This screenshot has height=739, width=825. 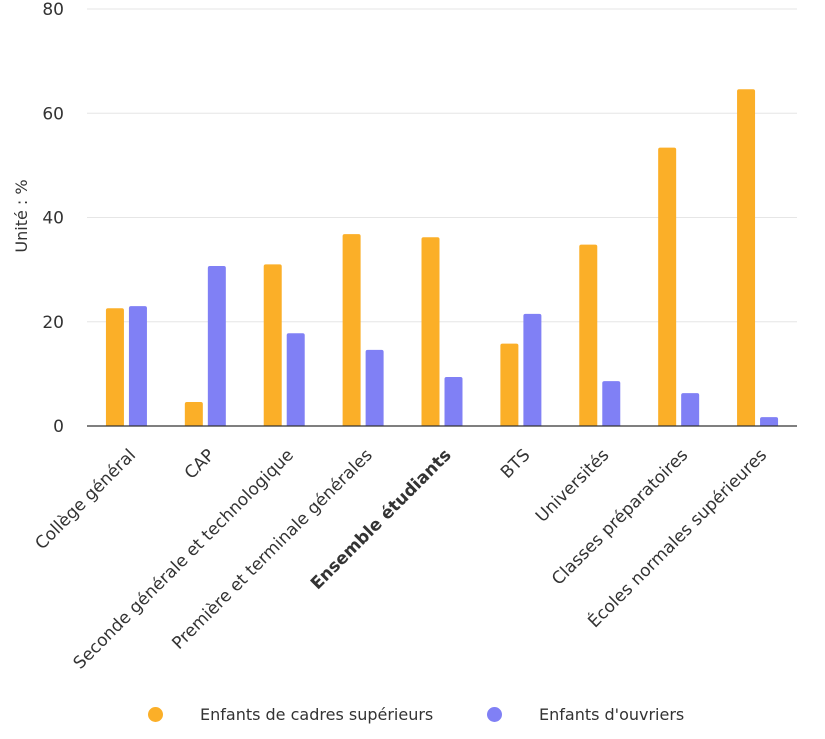 I want to click on y-tick-label: 60, so click(x=53, y=114).